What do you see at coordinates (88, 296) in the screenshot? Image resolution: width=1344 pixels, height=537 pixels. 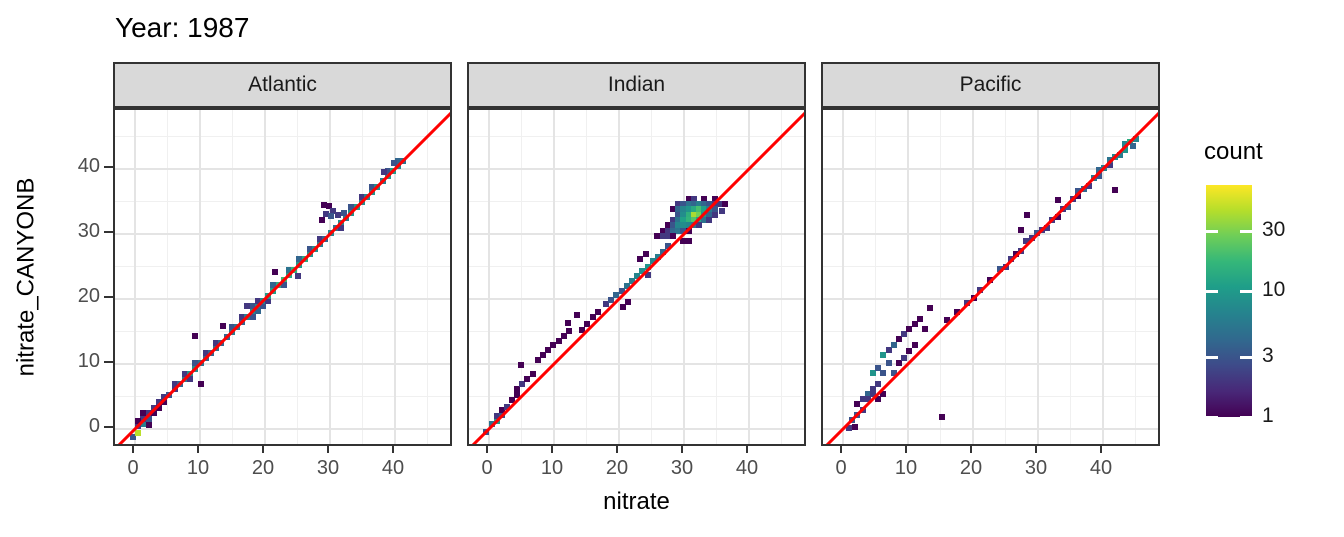 I see `y-tick-label: 20` at bounding box center [88, 296].